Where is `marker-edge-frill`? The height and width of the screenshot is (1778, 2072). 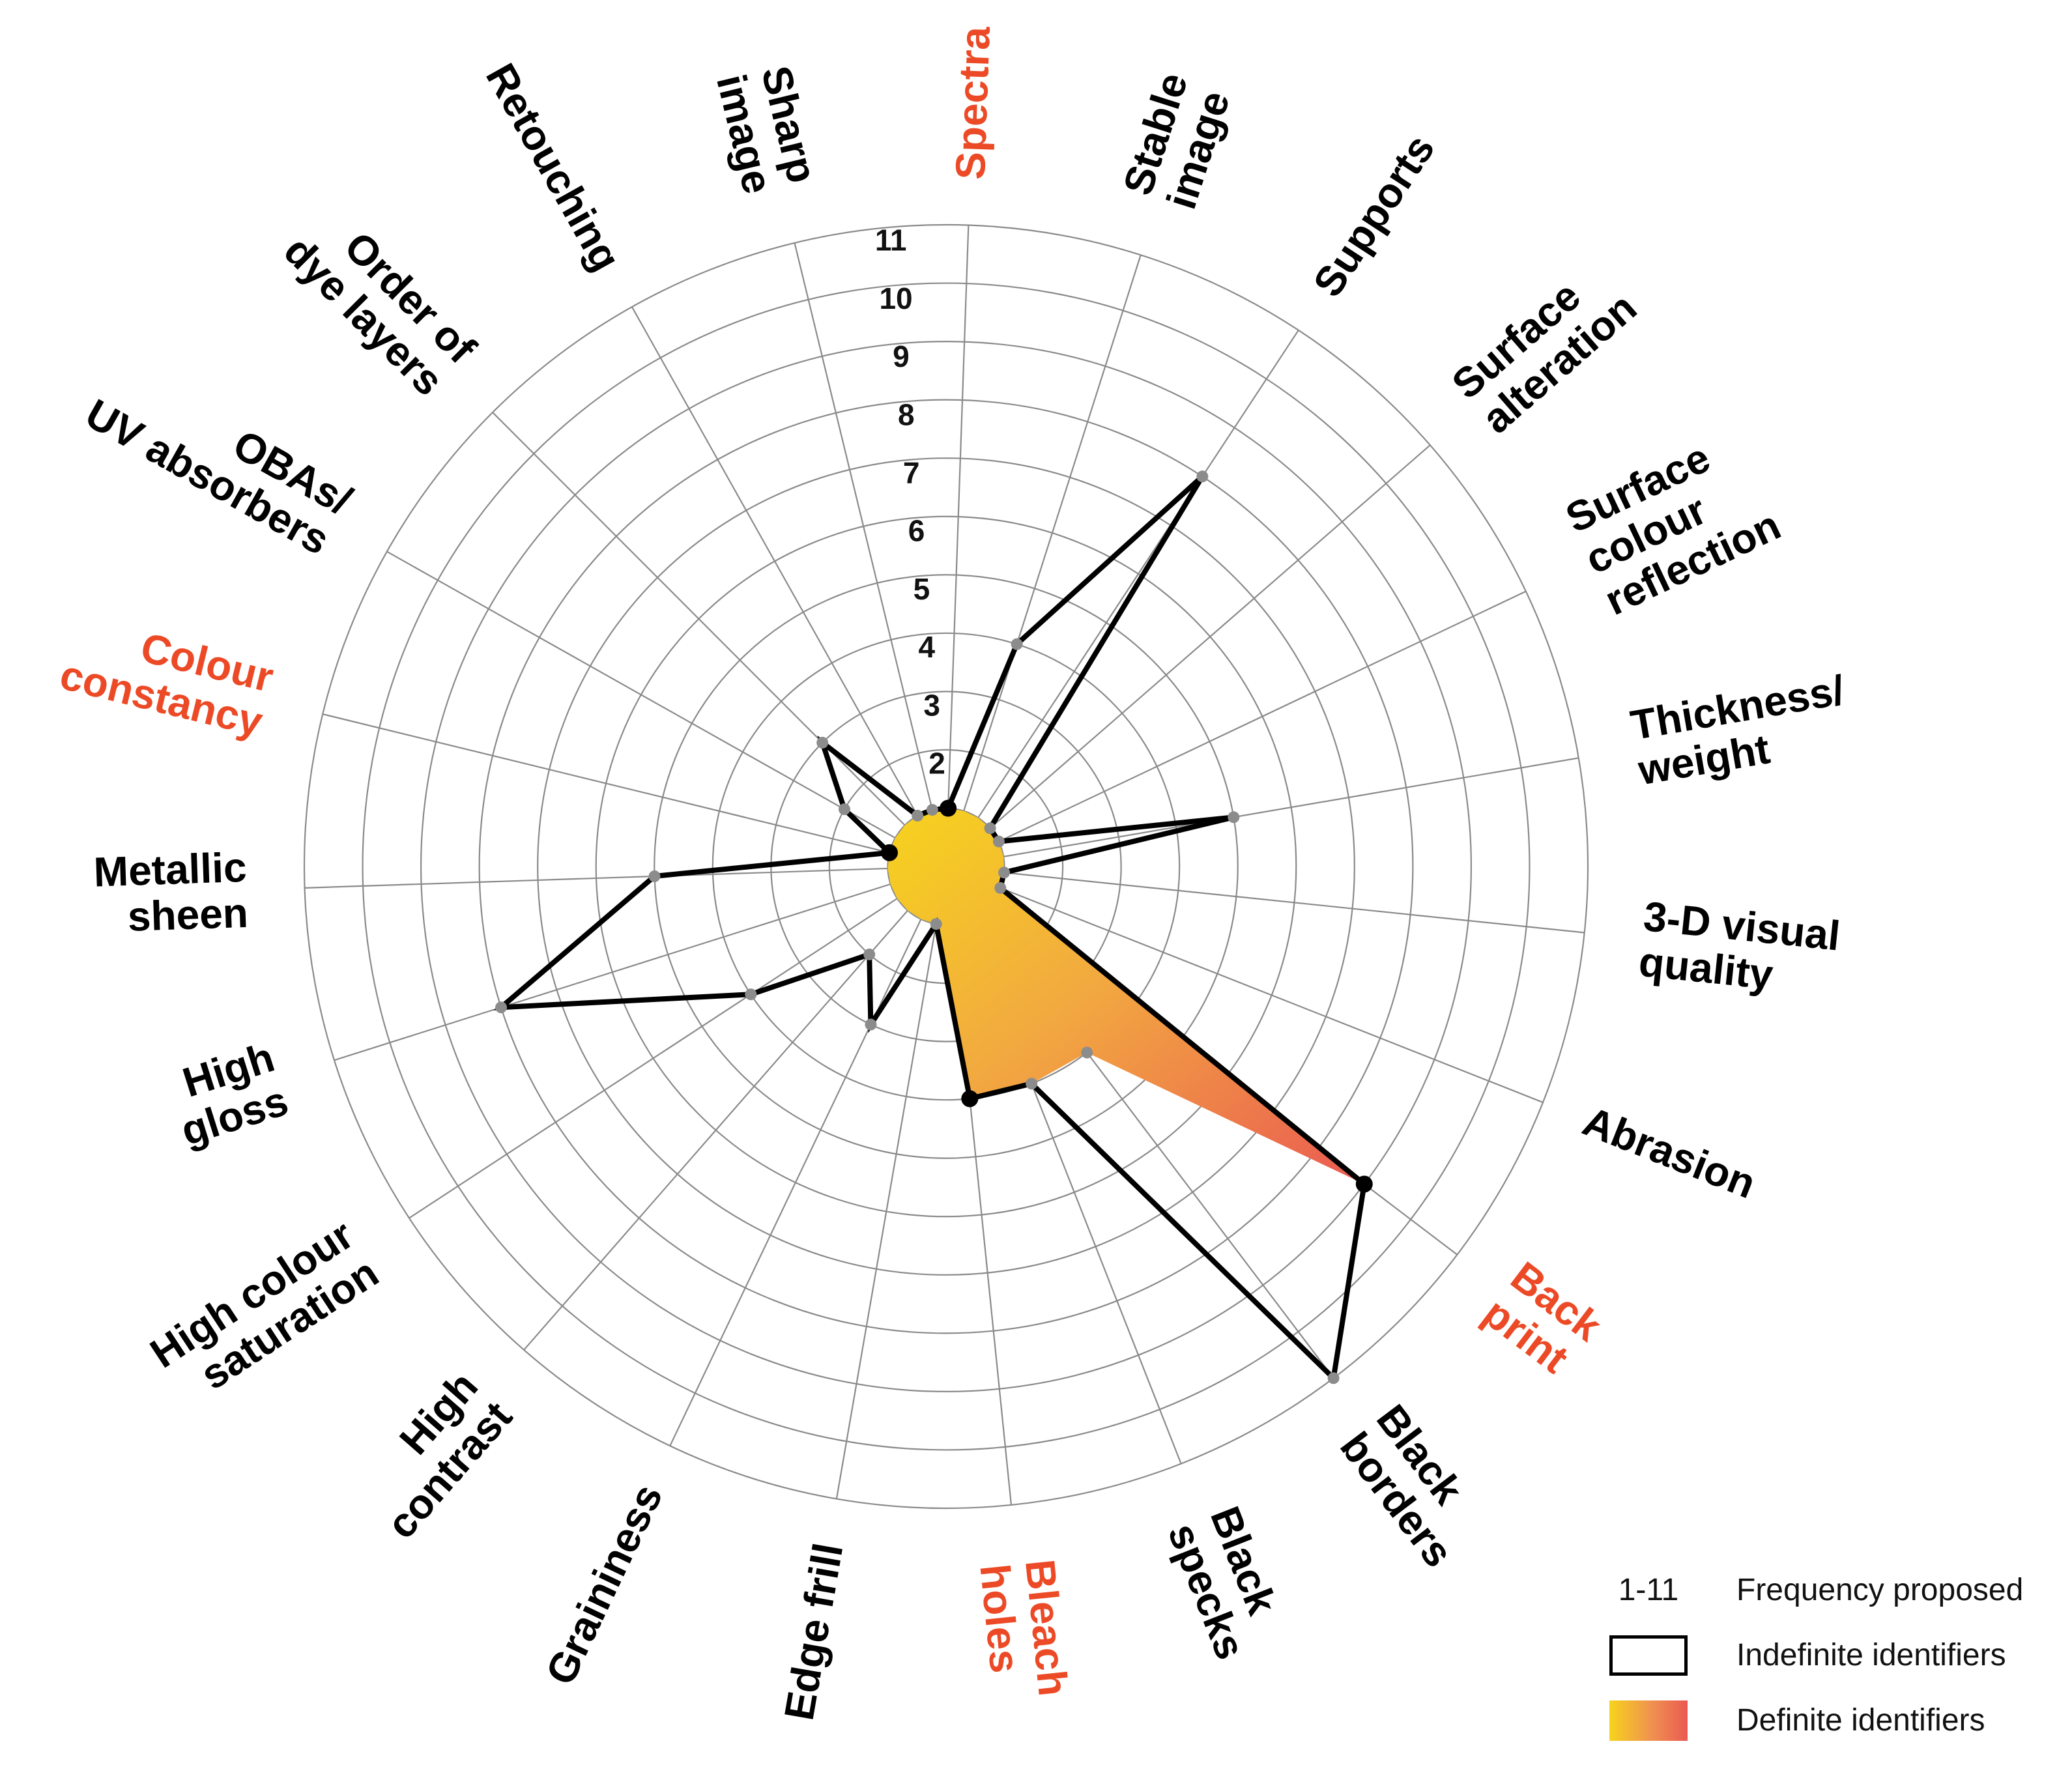 marker-edge-frill is located at coordinates (936, 924).